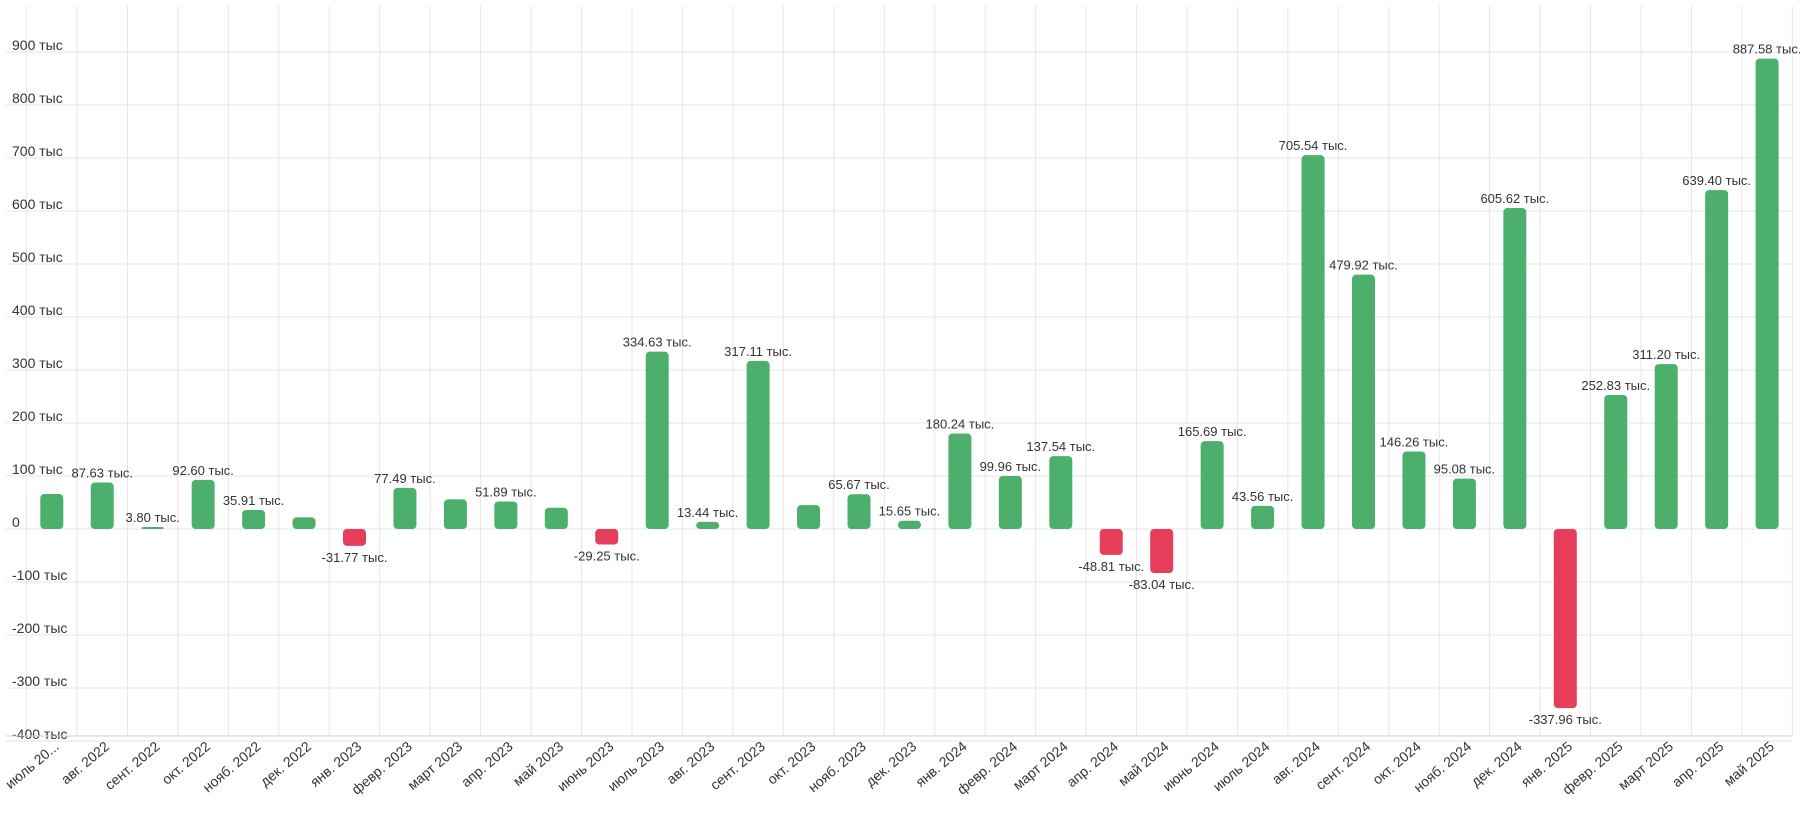 This screenshot has width=1800, height=815. I want to click on data-label: -31.77 тыс., so click(355, 557).